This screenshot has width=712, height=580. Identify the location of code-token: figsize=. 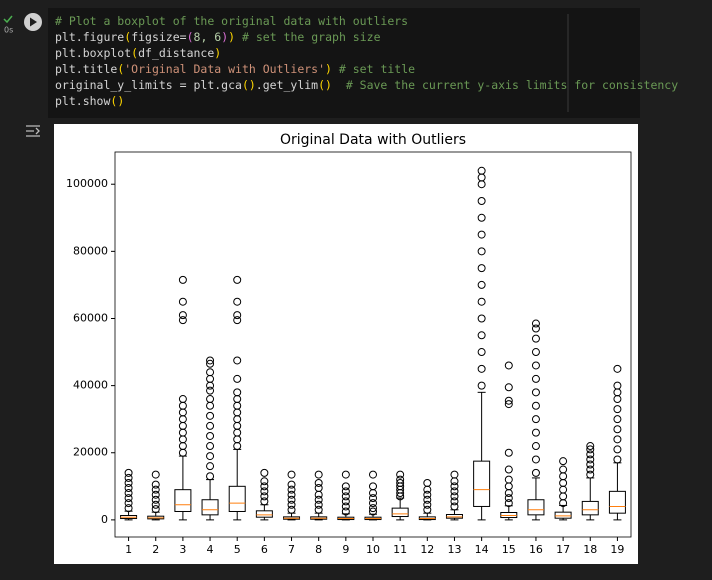
(158, 37).